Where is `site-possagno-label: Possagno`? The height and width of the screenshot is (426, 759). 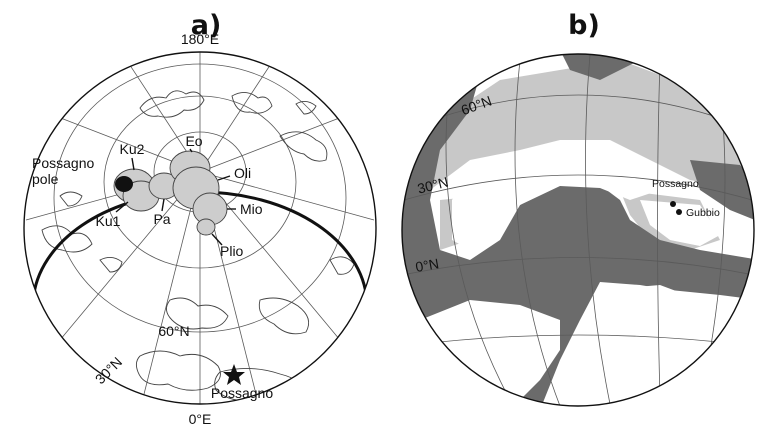
site-possagno-label: Possagno is located at coordinates (675, 184).